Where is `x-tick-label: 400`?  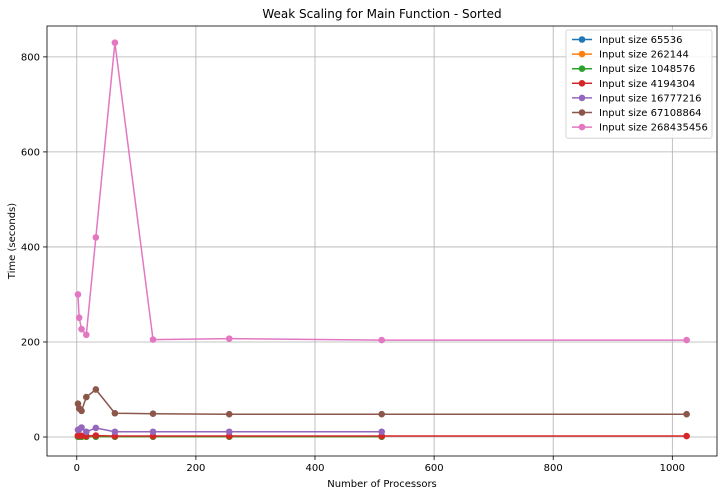 x-tick-label: 400 is located at coordinates (314, 468).